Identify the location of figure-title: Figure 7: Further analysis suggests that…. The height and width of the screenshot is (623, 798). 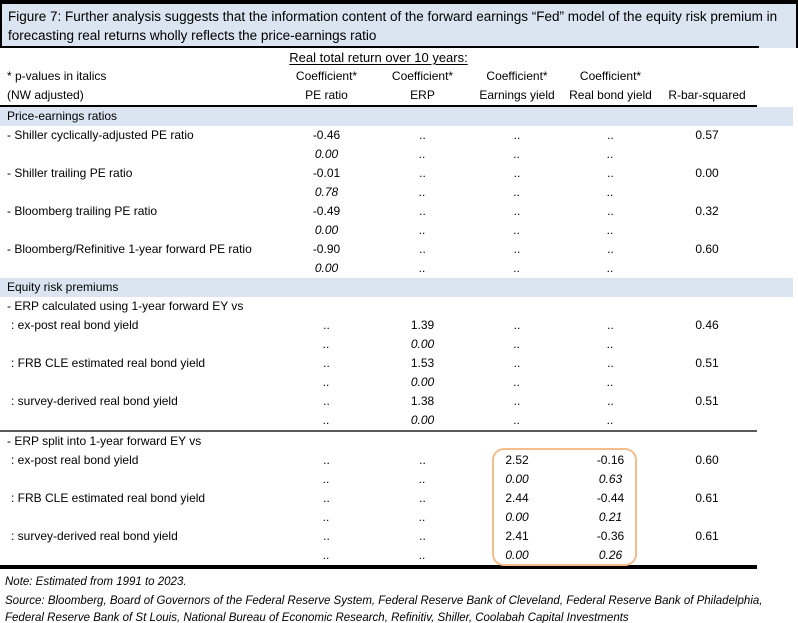
(399, 24).